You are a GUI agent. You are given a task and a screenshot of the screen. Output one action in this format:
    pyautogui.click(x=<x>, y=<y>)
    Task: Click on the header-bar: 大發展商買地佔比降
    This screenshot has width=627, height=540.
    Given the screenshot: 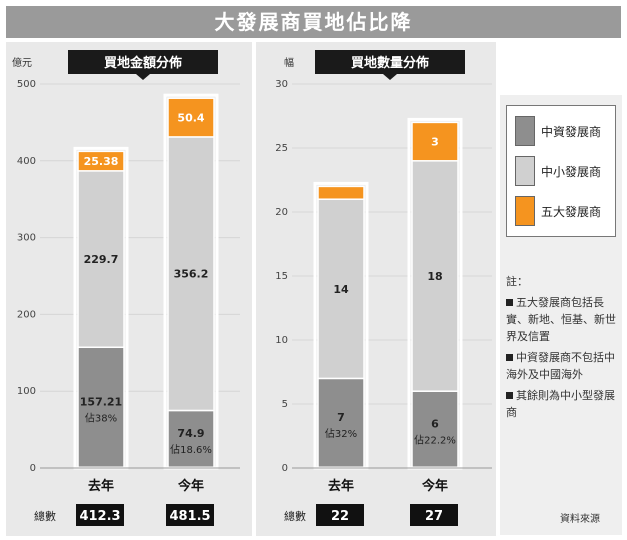 What is the action you would take?
    pyautogui.click(x=313, y=22)
    